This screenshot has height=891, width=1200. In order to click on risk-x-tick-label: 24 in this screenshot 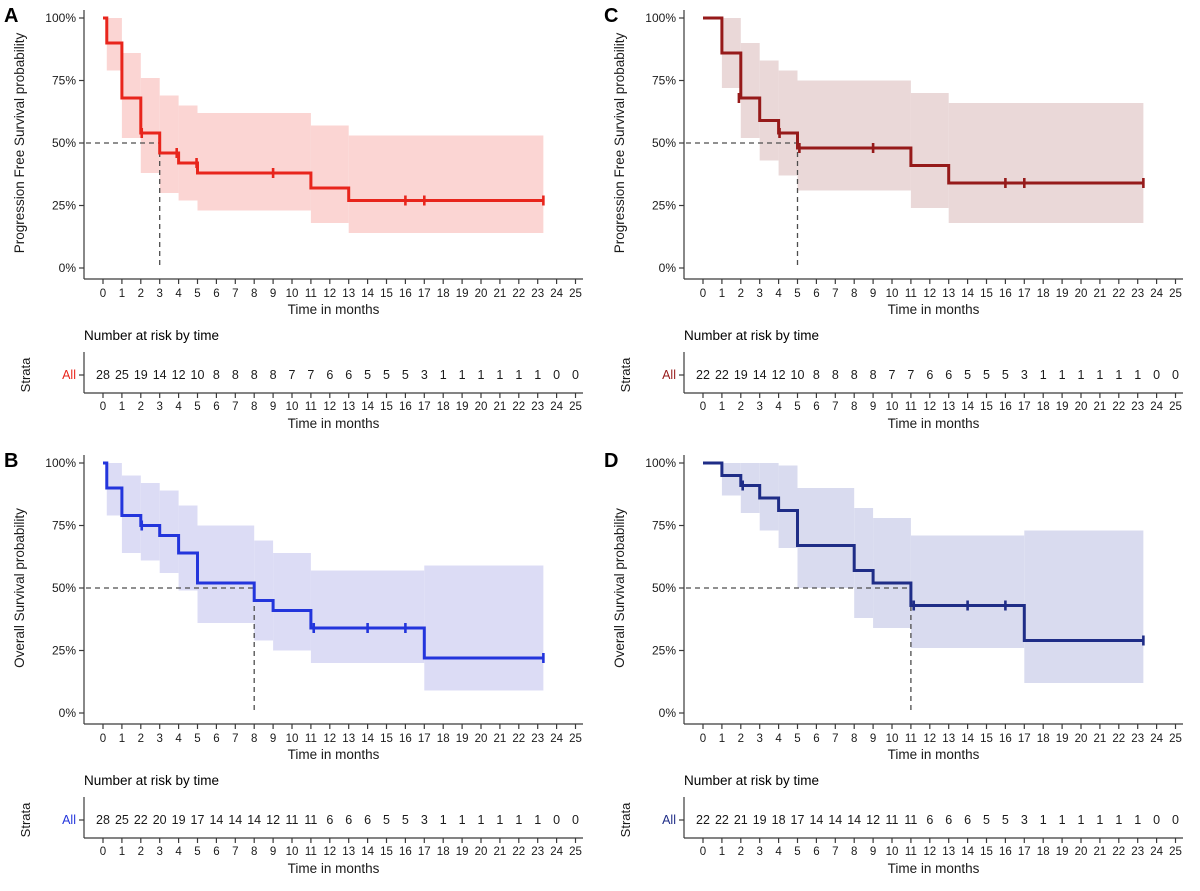, I will do `click(1156, 407)`.